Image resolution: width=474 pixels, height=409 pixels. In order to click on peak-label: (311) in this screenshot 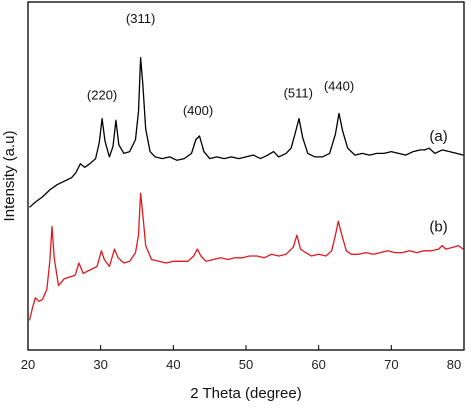, I will do `click(140, 18)`.